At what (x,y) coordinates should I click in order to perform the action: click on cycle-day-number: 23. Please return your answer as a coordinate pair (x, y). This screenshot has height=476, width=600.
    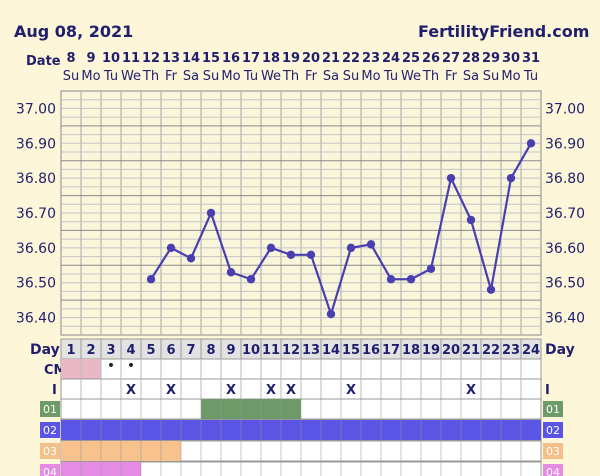
    Looking at the image, I should click on (511, 350).